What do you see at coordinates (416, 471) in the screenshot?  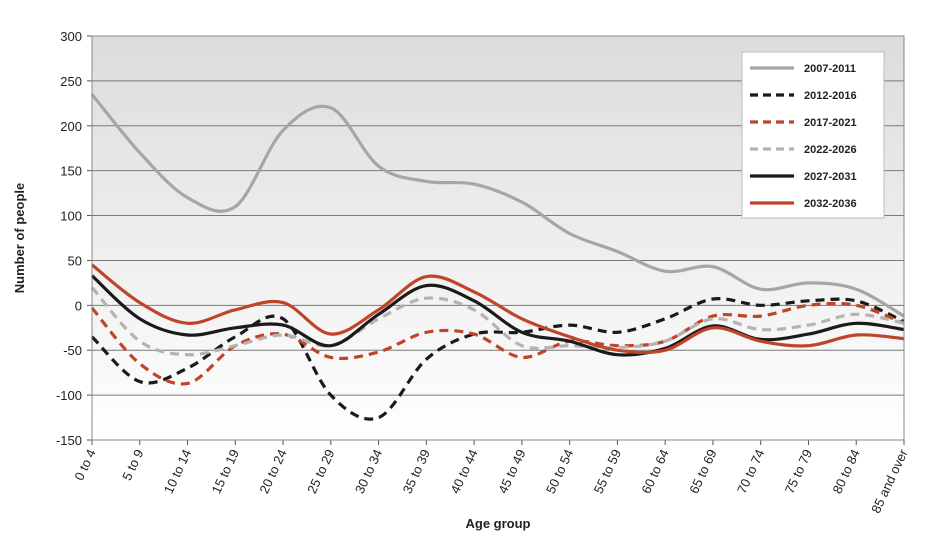 I see `x-tick-label: 35 to 39` at bounding box center [416, 471].